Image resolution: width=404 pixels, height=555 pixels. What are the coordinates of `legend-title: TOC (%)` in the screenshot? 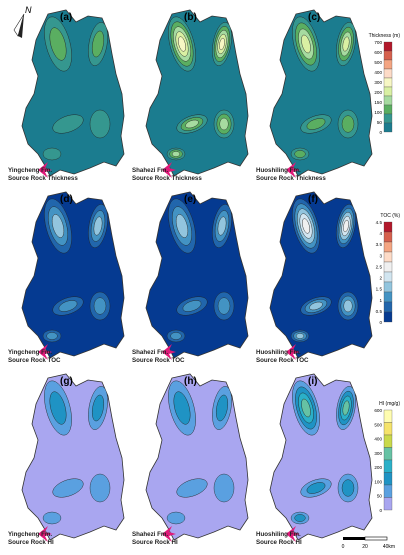 It's located at (390, 216).